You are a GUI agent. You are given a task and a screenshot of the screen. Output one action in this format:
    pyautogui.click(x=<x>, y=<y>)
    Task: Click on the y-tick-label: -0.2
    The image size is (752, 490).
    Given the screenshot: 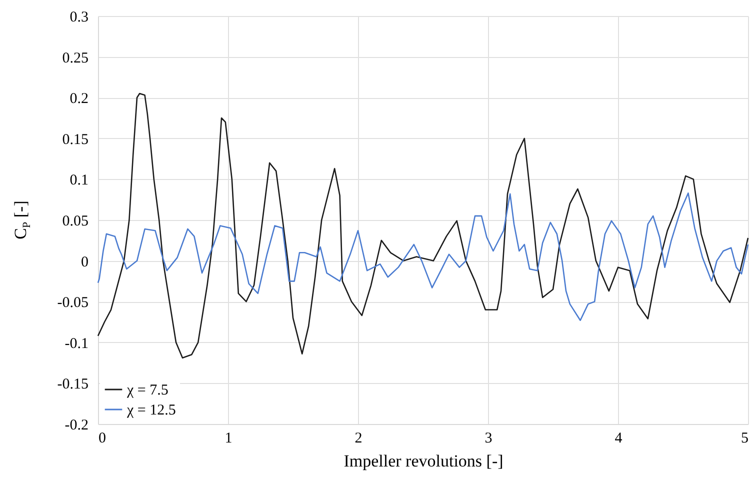 What is the action you would take?
    pyautogui.click(x=76, y=426)
    